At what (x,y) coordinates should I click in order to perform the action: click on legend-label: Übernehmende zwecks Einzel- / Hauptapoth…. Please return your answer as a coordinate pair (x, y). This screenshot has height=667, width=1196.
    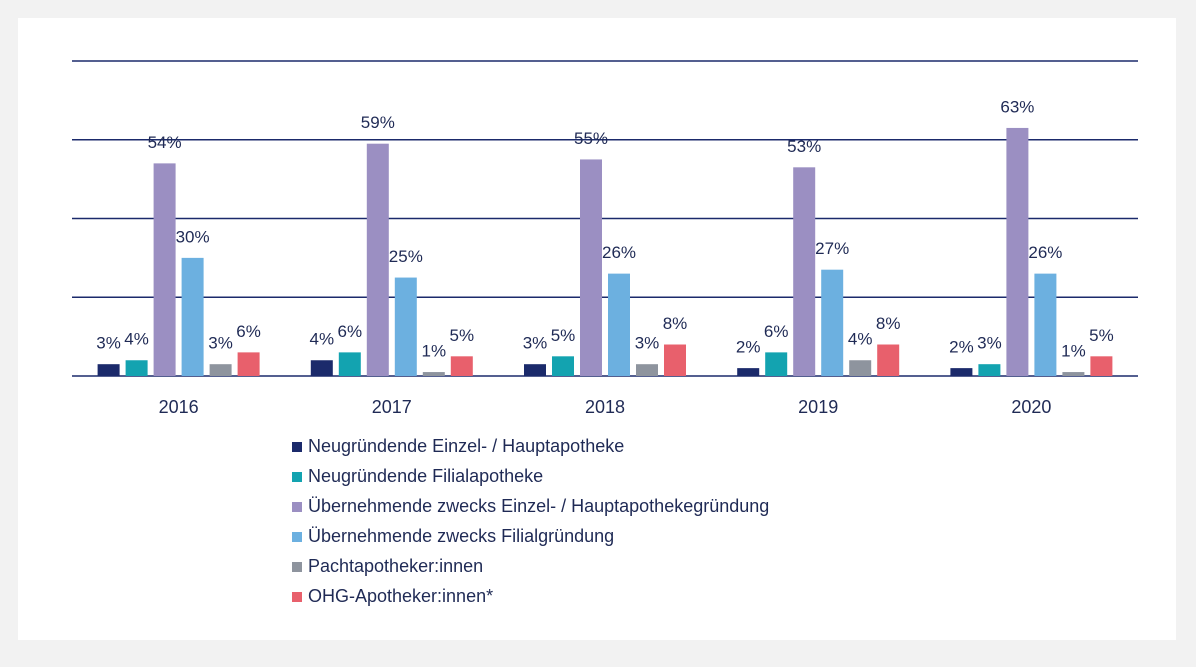
    Looking at the image, I should click on (538, 506).